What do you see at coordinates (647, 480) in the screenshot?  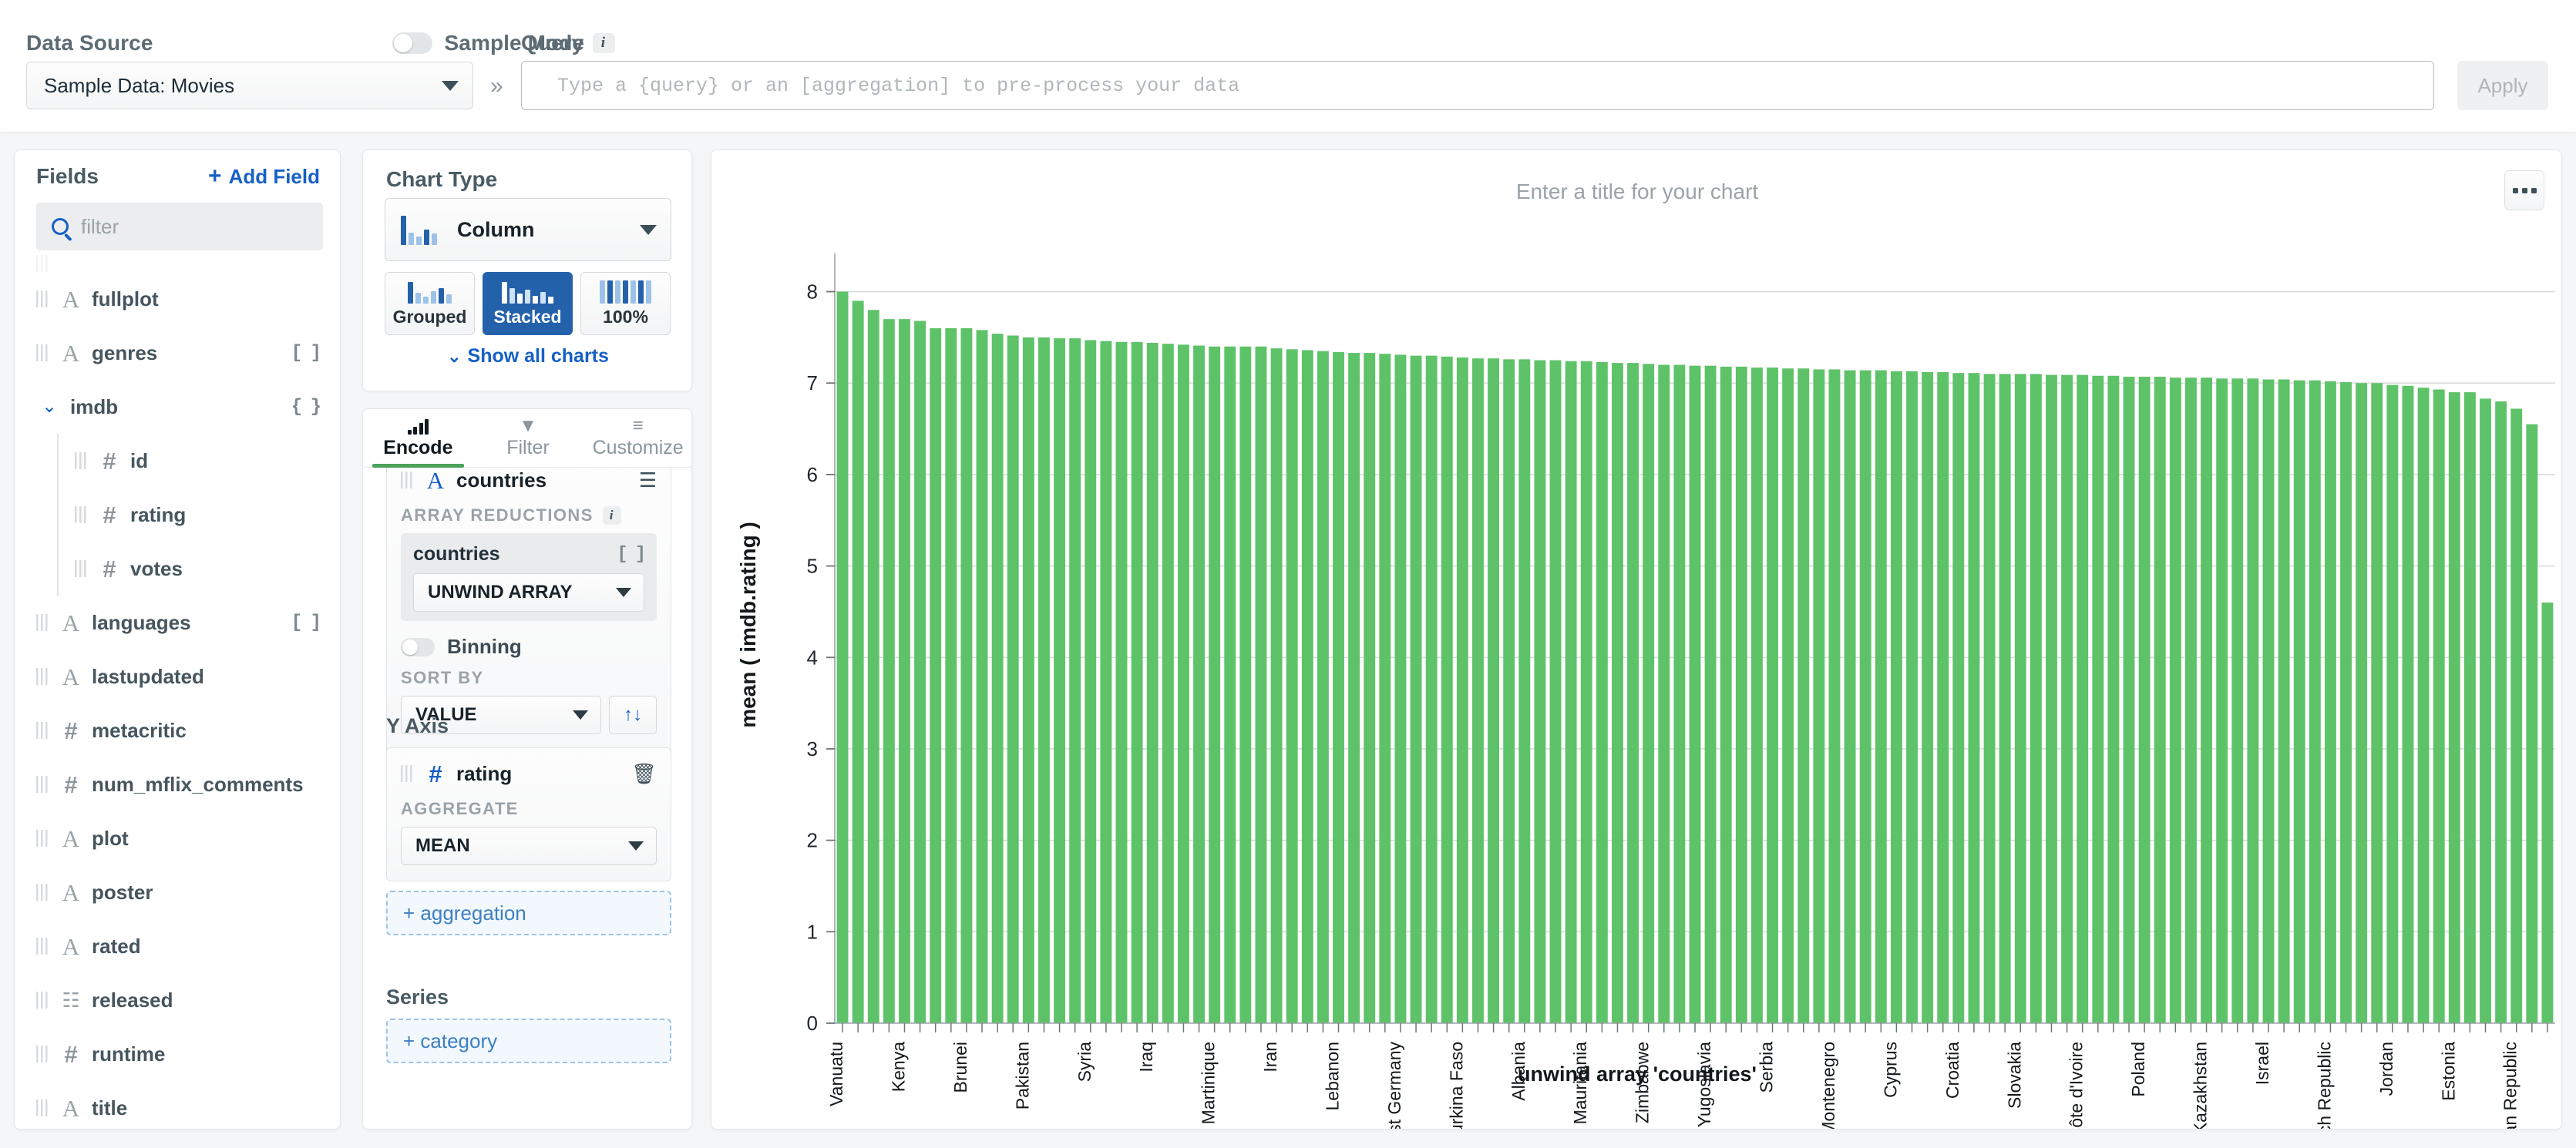 I see `x-axis-drag-icon: ☰` at bounding box center [647, 480].